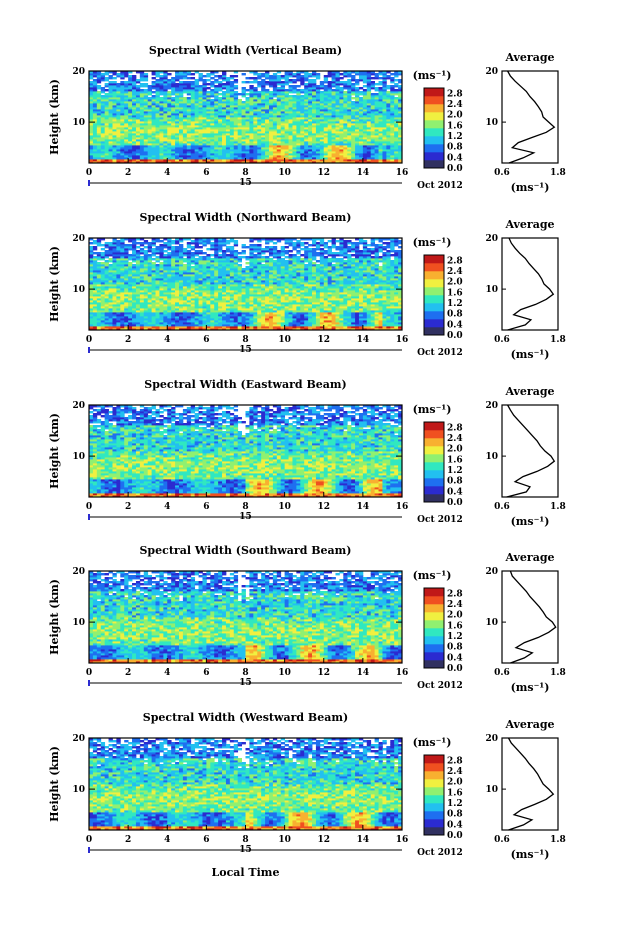  Describe the element at coordinates (455, 772) in the screenshot. I see `colorbar-tick-label: 2.4` at that location.